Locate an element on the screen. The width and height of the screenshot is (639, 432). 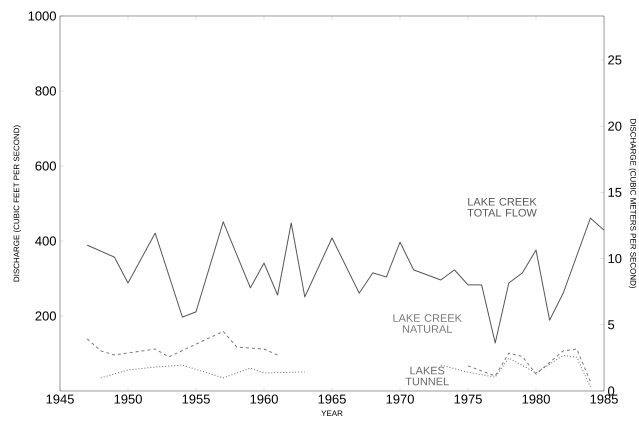
y-tick-label: 800 is located at coordinates (45, 91).